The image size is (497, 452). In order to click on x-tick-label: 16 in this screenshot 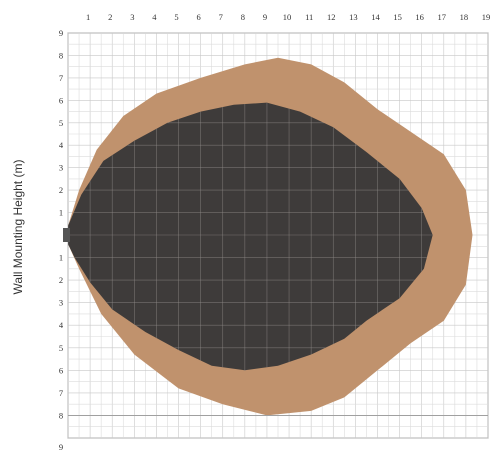, I will do `click(419, 17)`.